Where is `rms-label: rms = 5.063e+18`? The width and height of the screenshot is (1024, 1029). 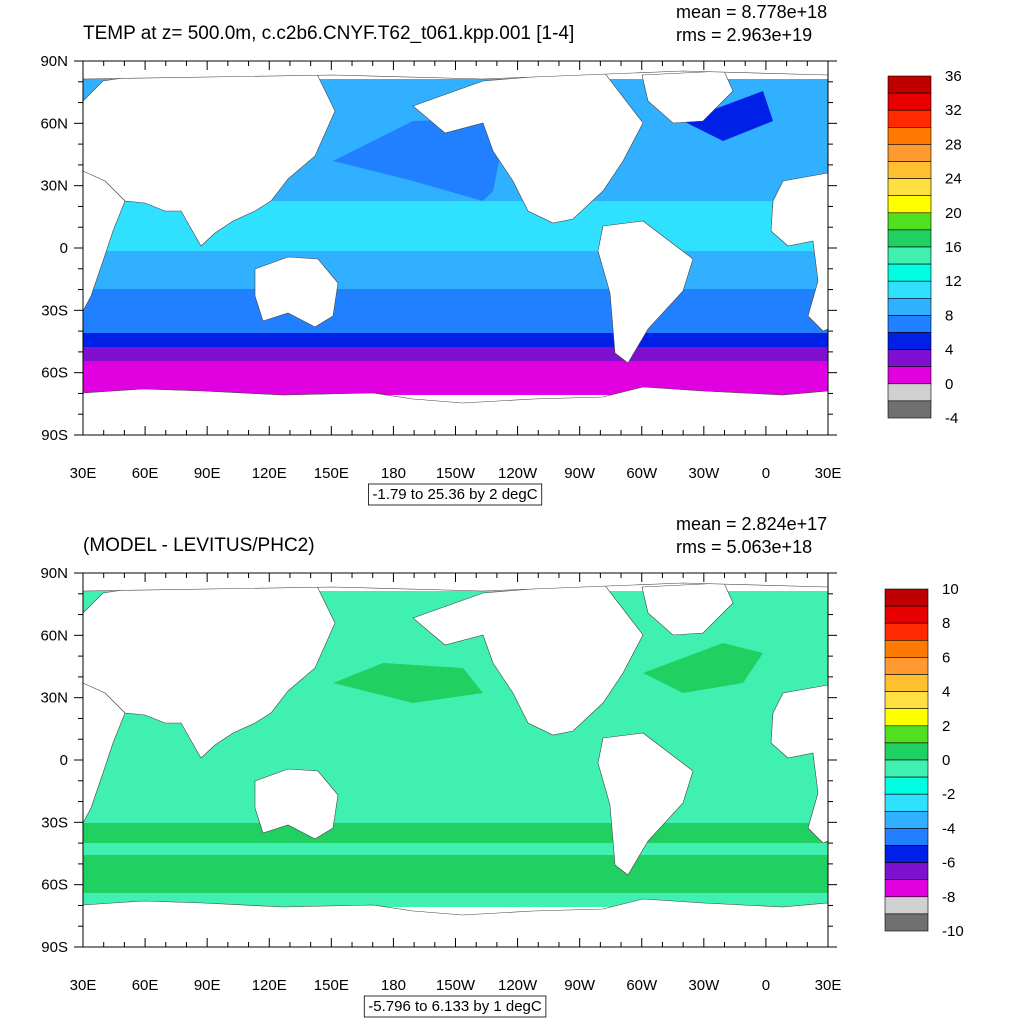
rms-label: rms = 5.063e+18 is located at coordinates (744, 547).